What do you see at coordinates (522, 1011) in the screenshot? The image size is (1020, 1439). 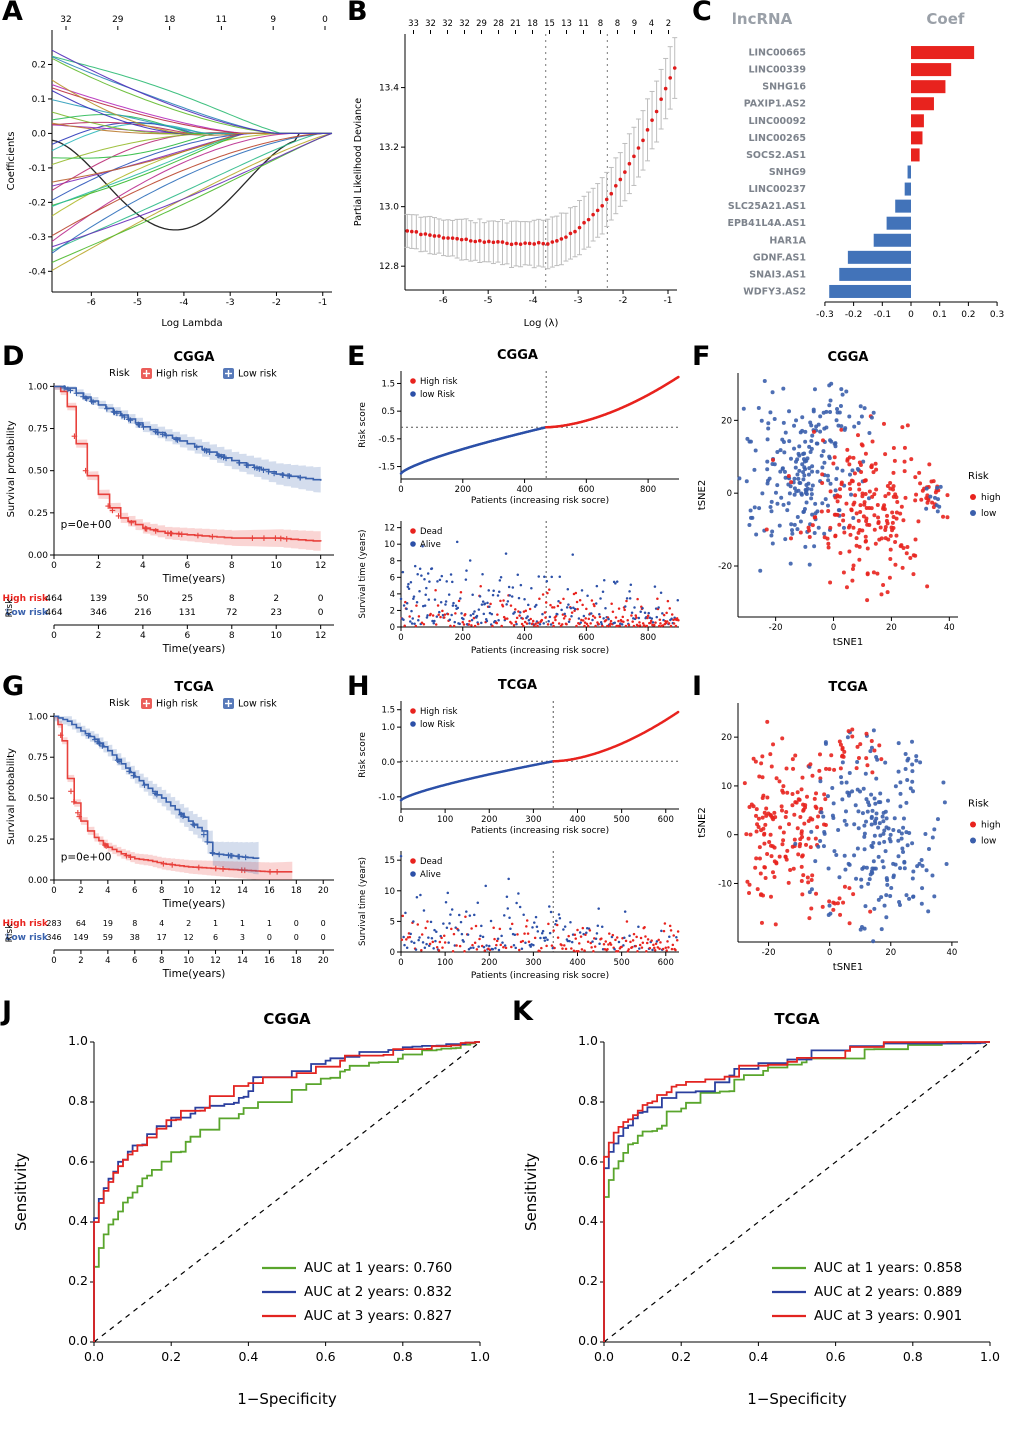 I see `panel-K-label: K` at bounding box center [522, 1011].